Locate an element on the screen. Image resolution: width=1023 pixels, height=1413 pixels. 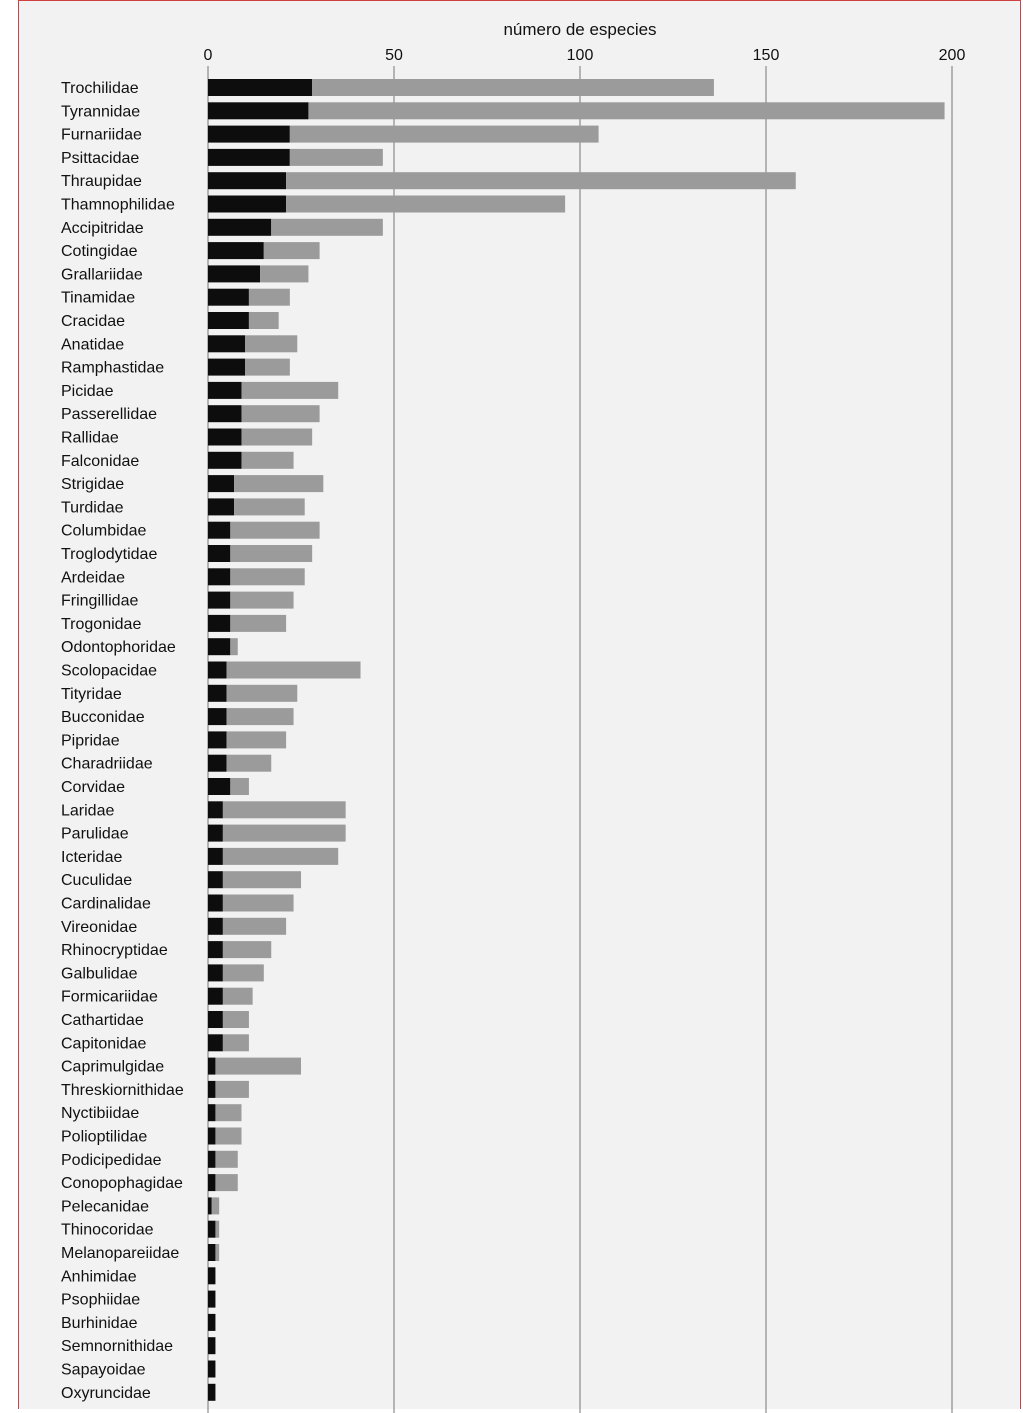
bar-series2-corvidae is located at coordinates (239, 786).